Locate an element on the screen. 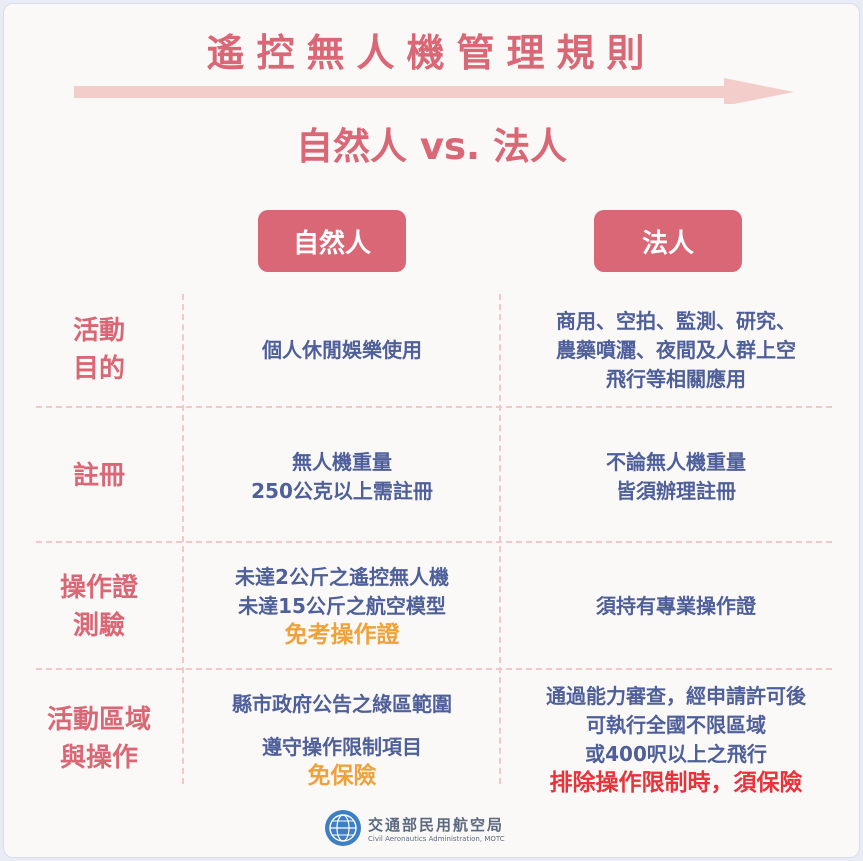  exemption-highlight: 免考操作證 is located at coordinates (342, 634).